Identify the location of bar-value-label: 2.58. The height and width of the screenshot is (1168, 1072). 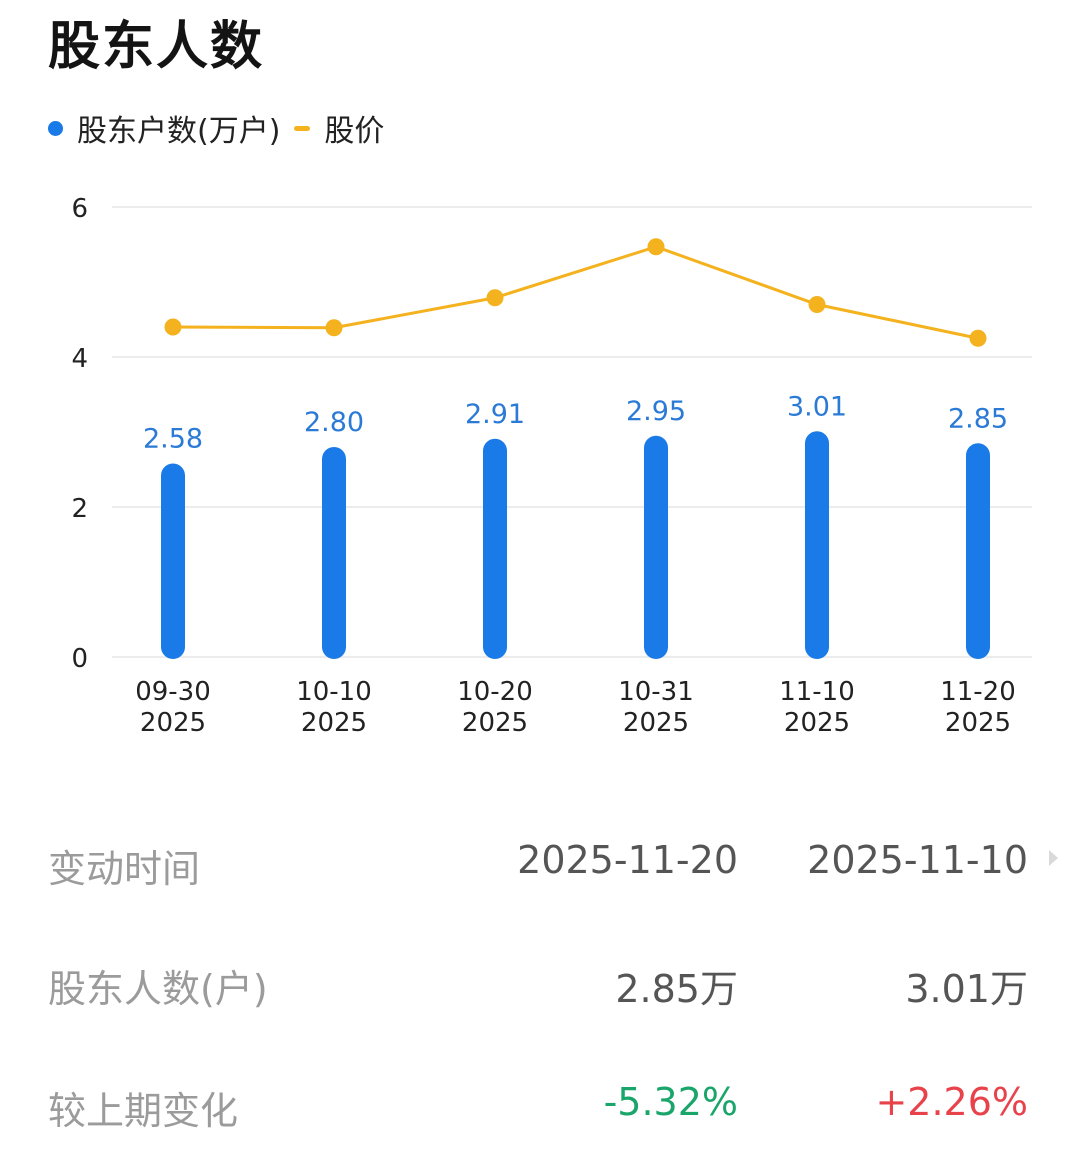
(173, 439).